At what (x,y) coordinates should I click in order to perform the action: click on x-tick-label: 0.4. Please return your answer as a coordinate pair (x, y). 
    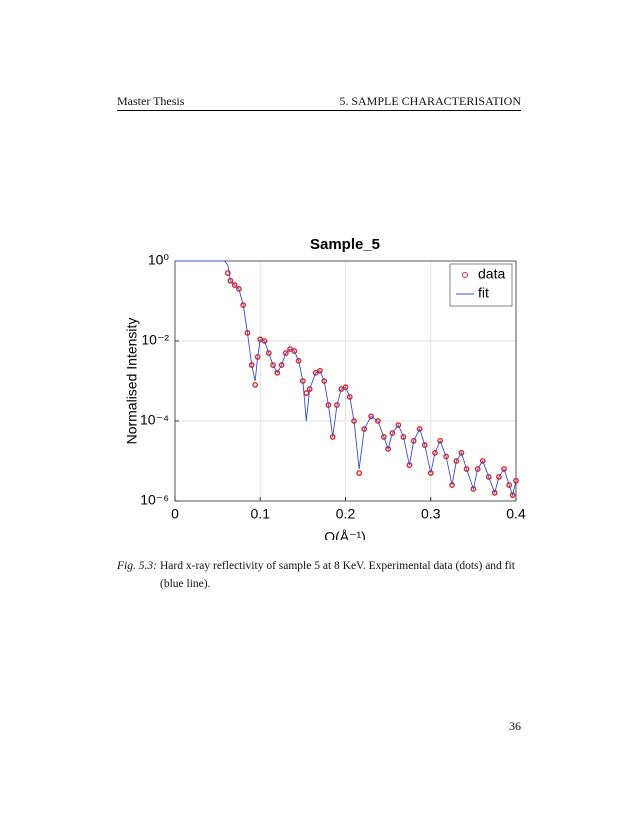
    Looking at the image, I should click on (516, 514).